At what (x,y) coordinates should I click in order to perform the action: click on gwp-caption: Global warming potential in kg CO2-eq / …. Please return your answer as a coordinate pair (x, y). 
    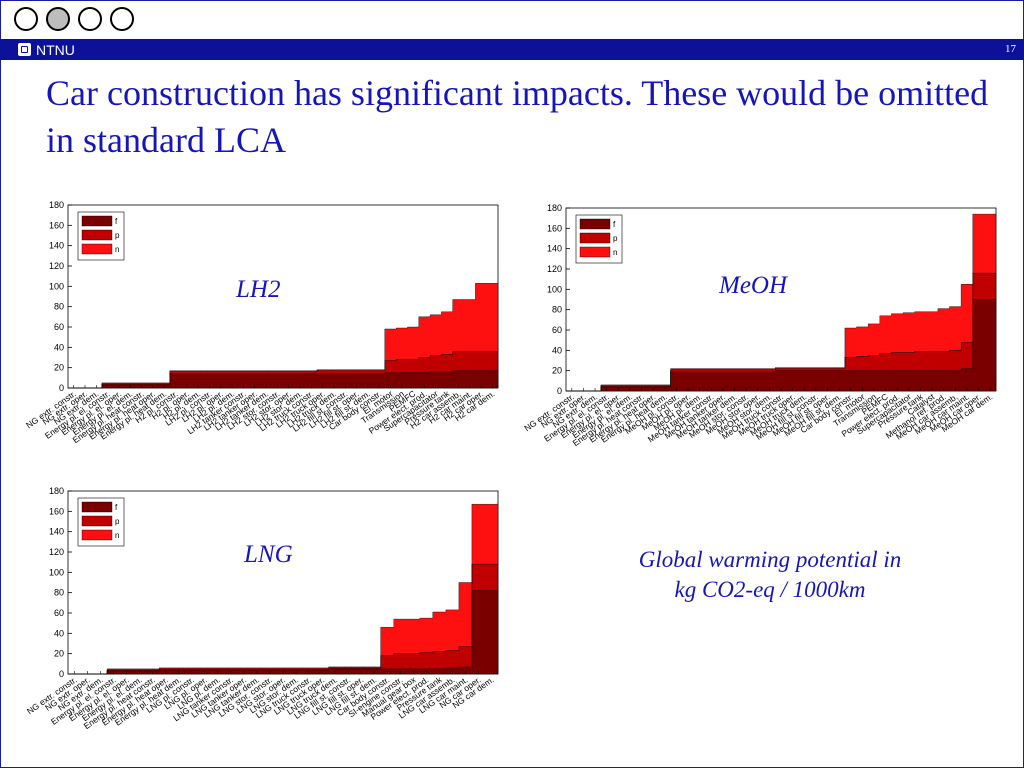
    Looking at the image, I should click on (770, 575).